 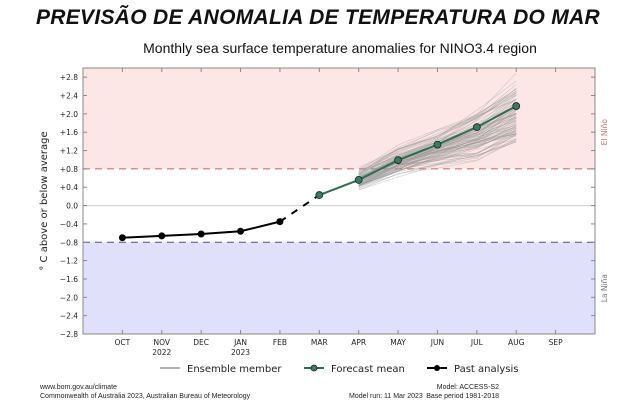 What do you see at coordinates (462, 396) in the screenshot?
I see `footer-base-period: Base period 1981-2018` at bounding box center [462, 396].